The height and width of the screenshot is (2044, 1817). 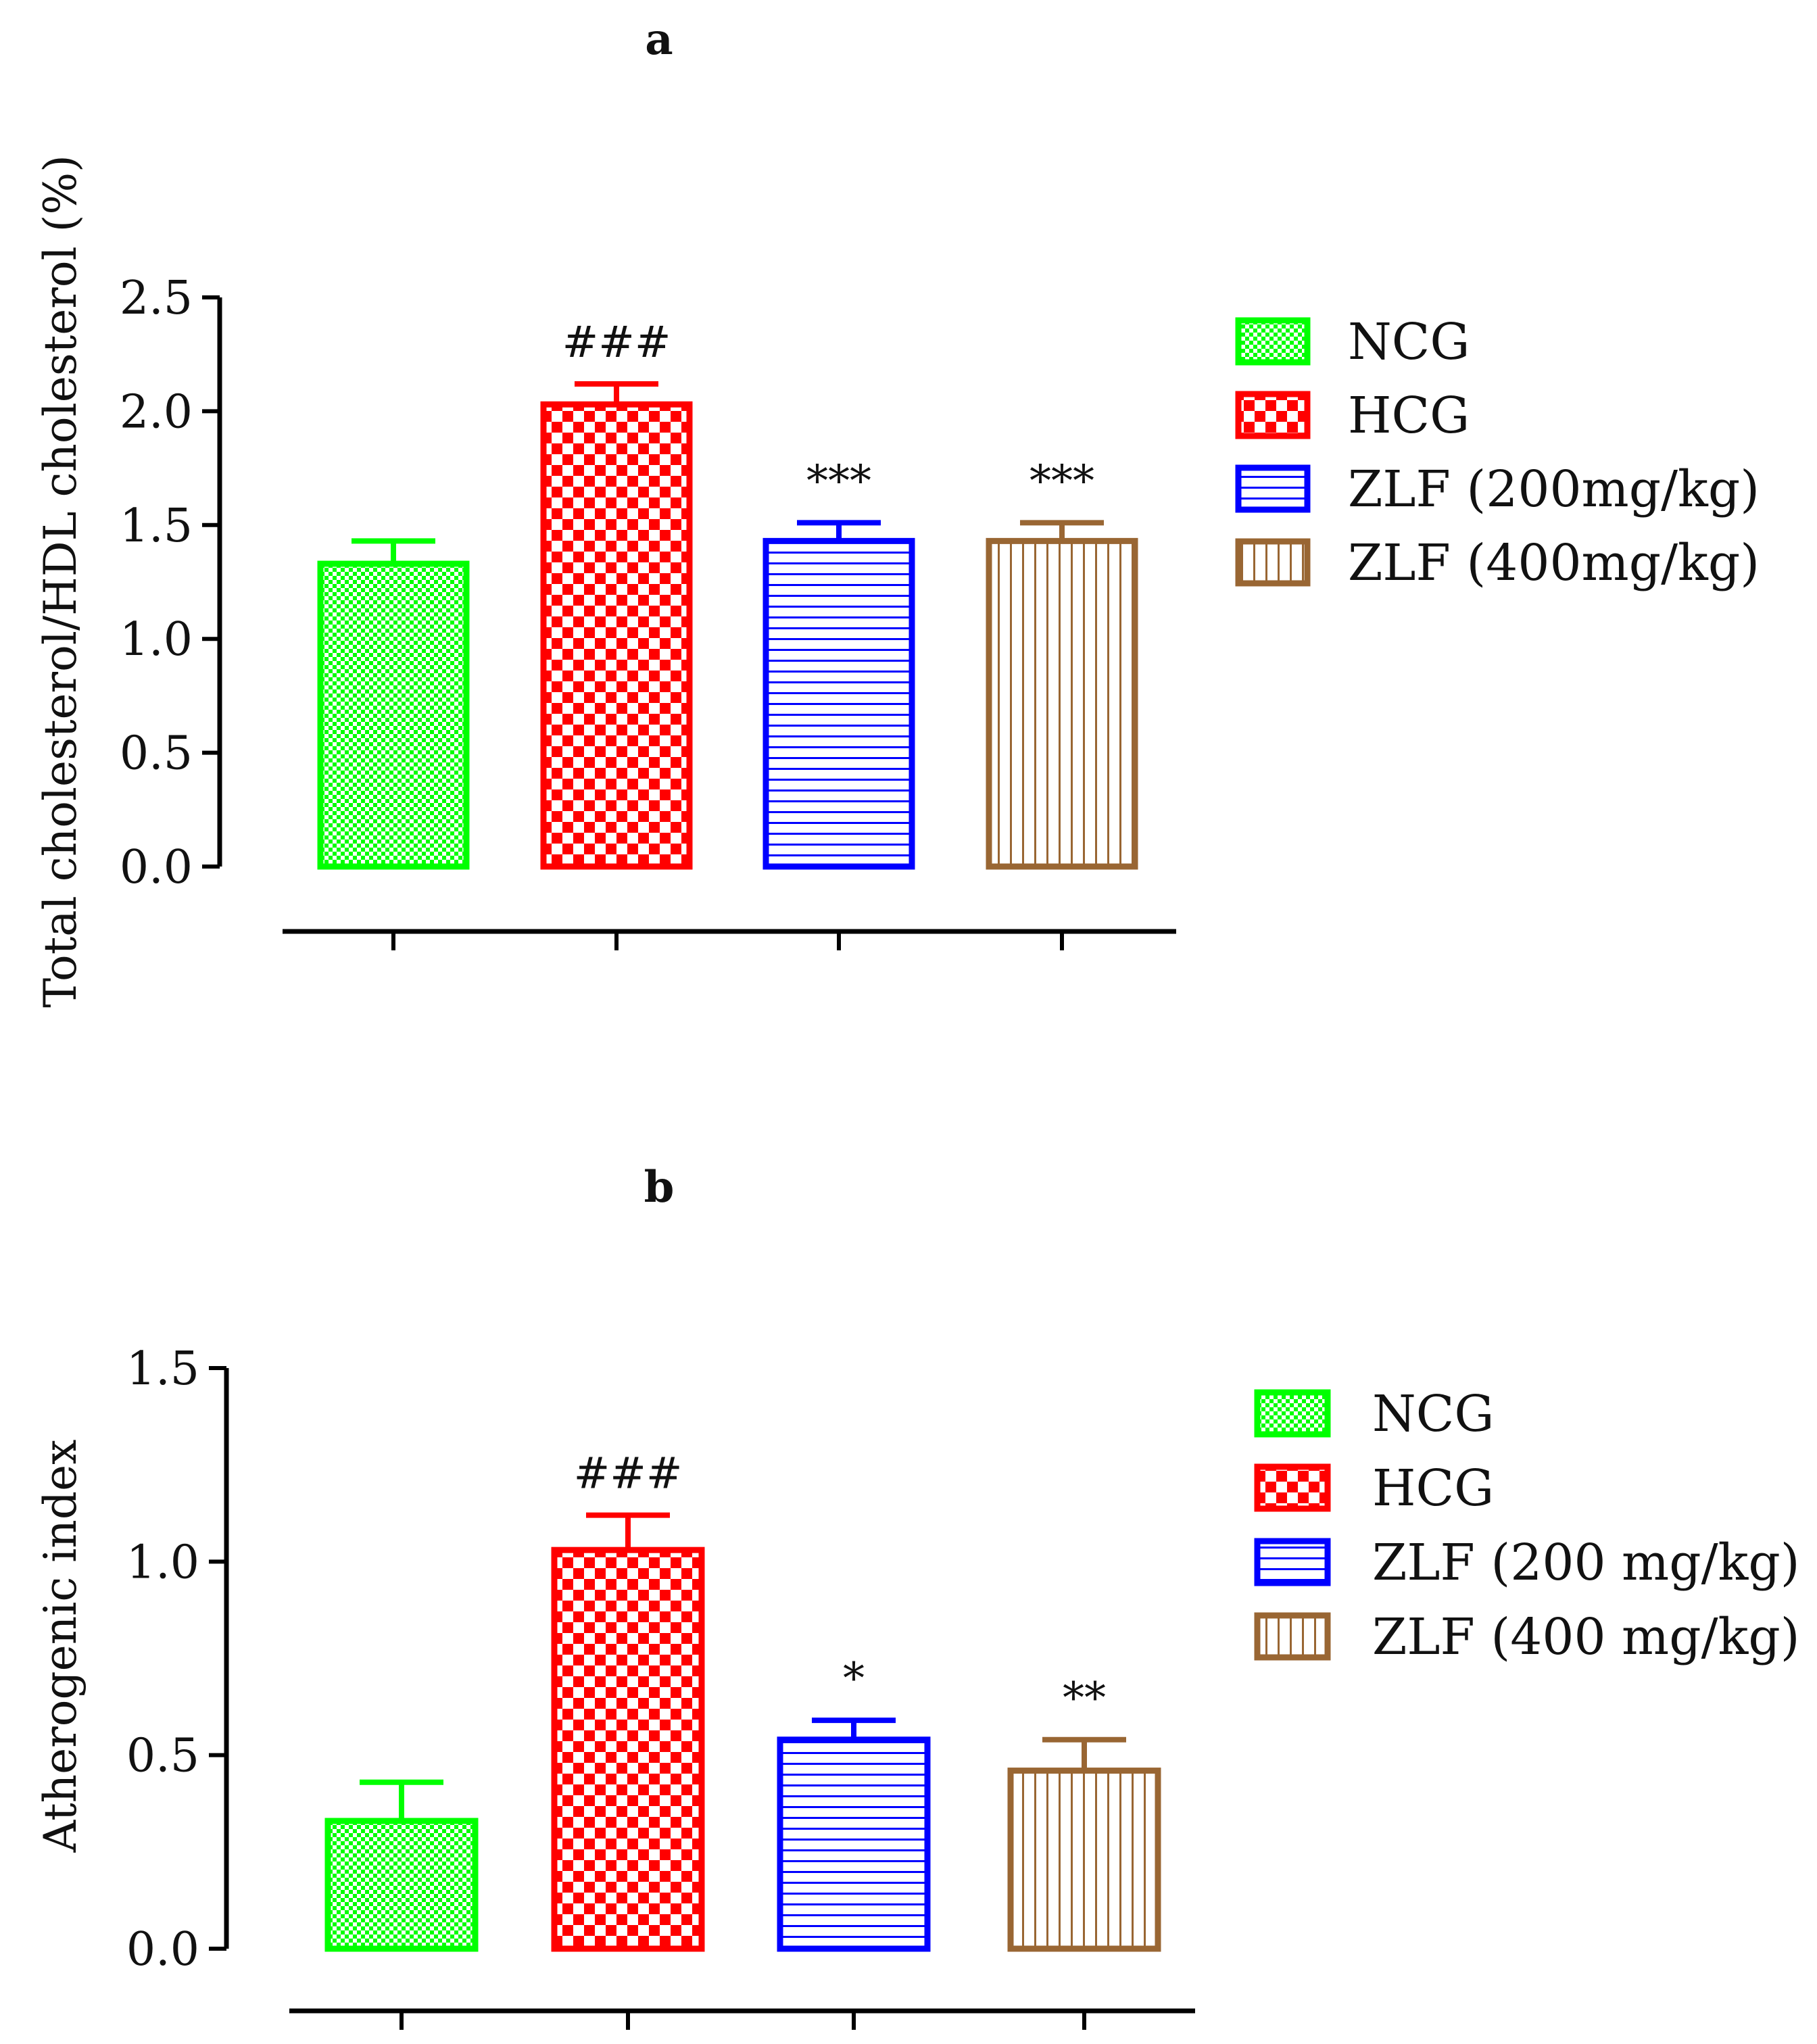 I want to click on panel-a-y-axis-label: Total cholesterol/HDL cholesterol (%), so click(x=60, y=581).